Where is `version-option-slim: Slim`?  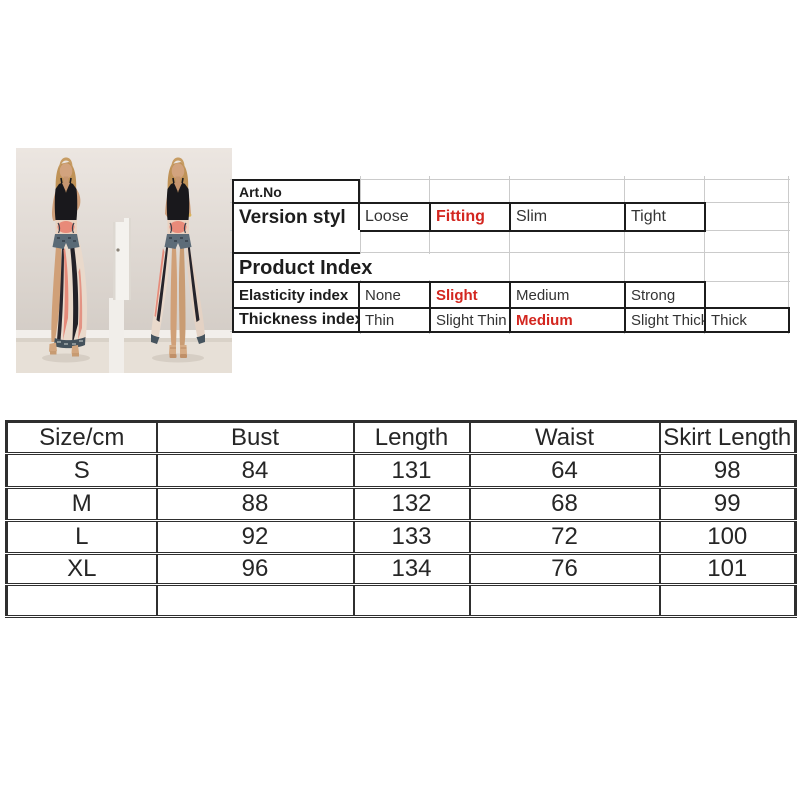
version-option-slim: Slim is located at coordinates (567, 217).